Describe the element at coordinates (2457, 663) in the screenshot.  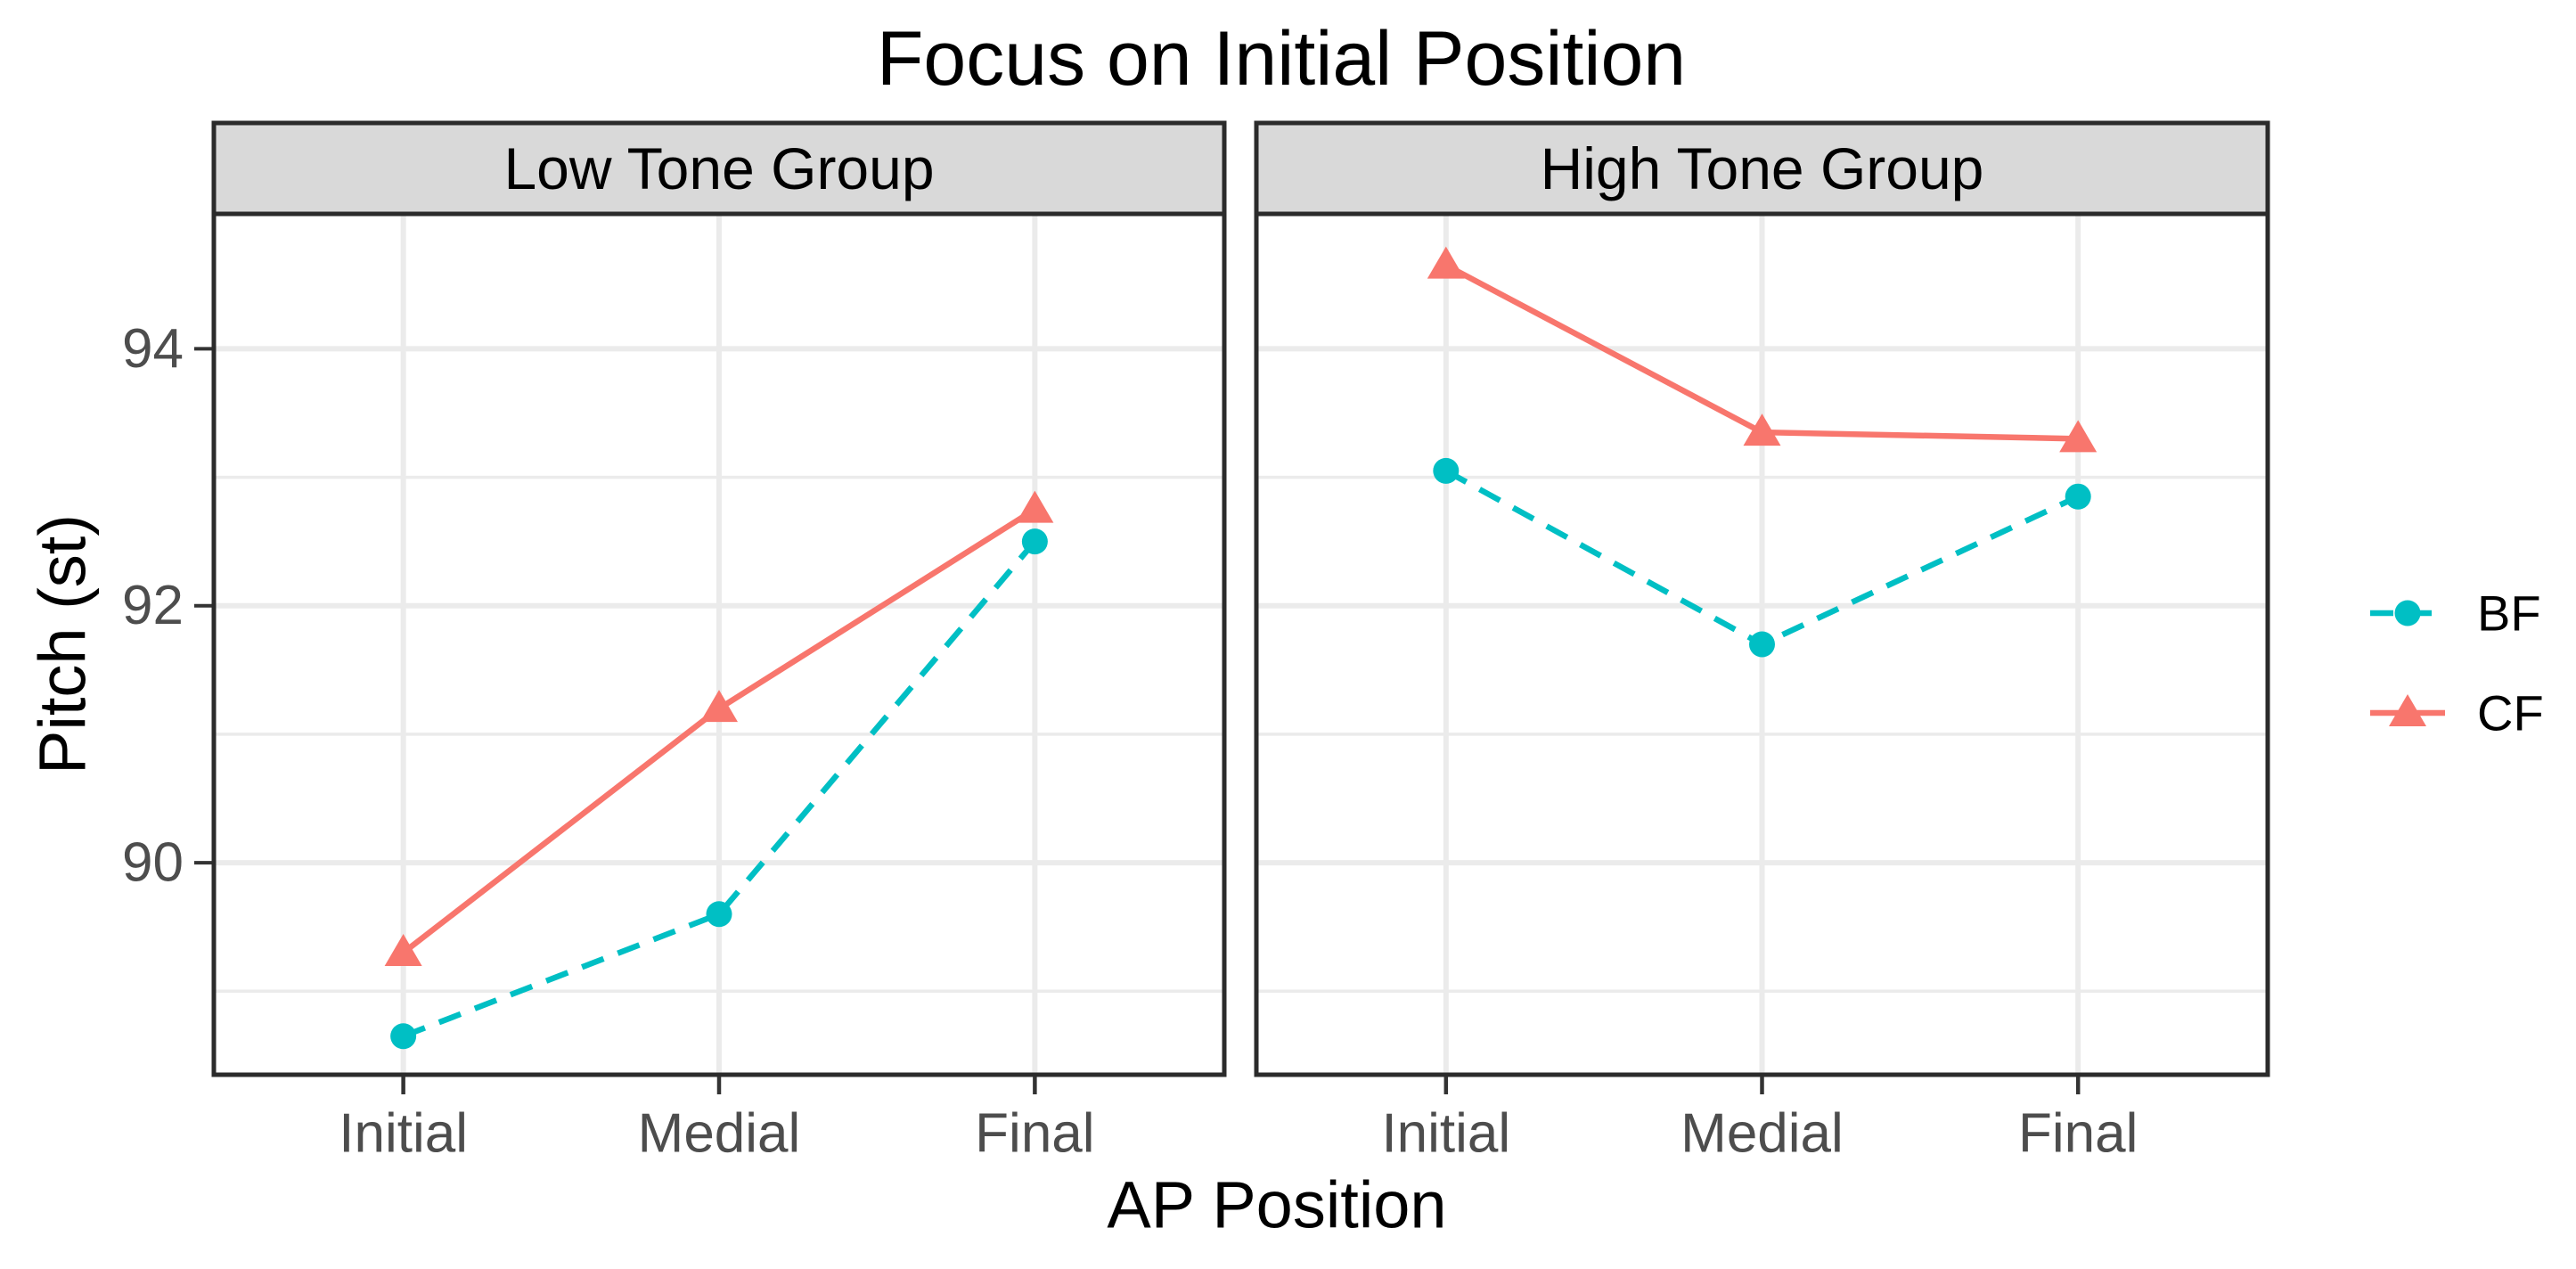
I see `legend: BF CF` at that location.